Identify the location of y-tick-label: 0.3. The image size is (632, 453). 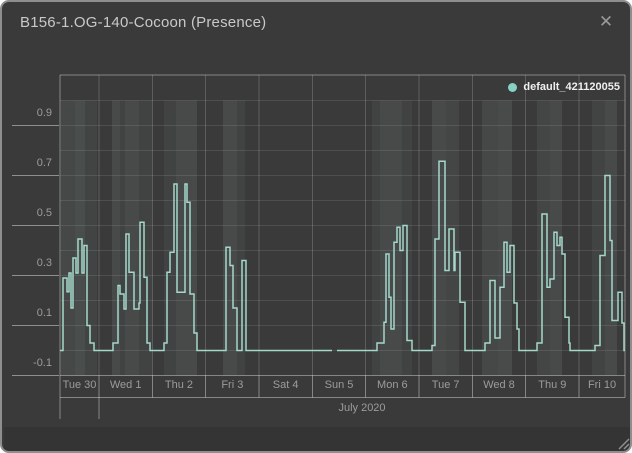
(44, 262).